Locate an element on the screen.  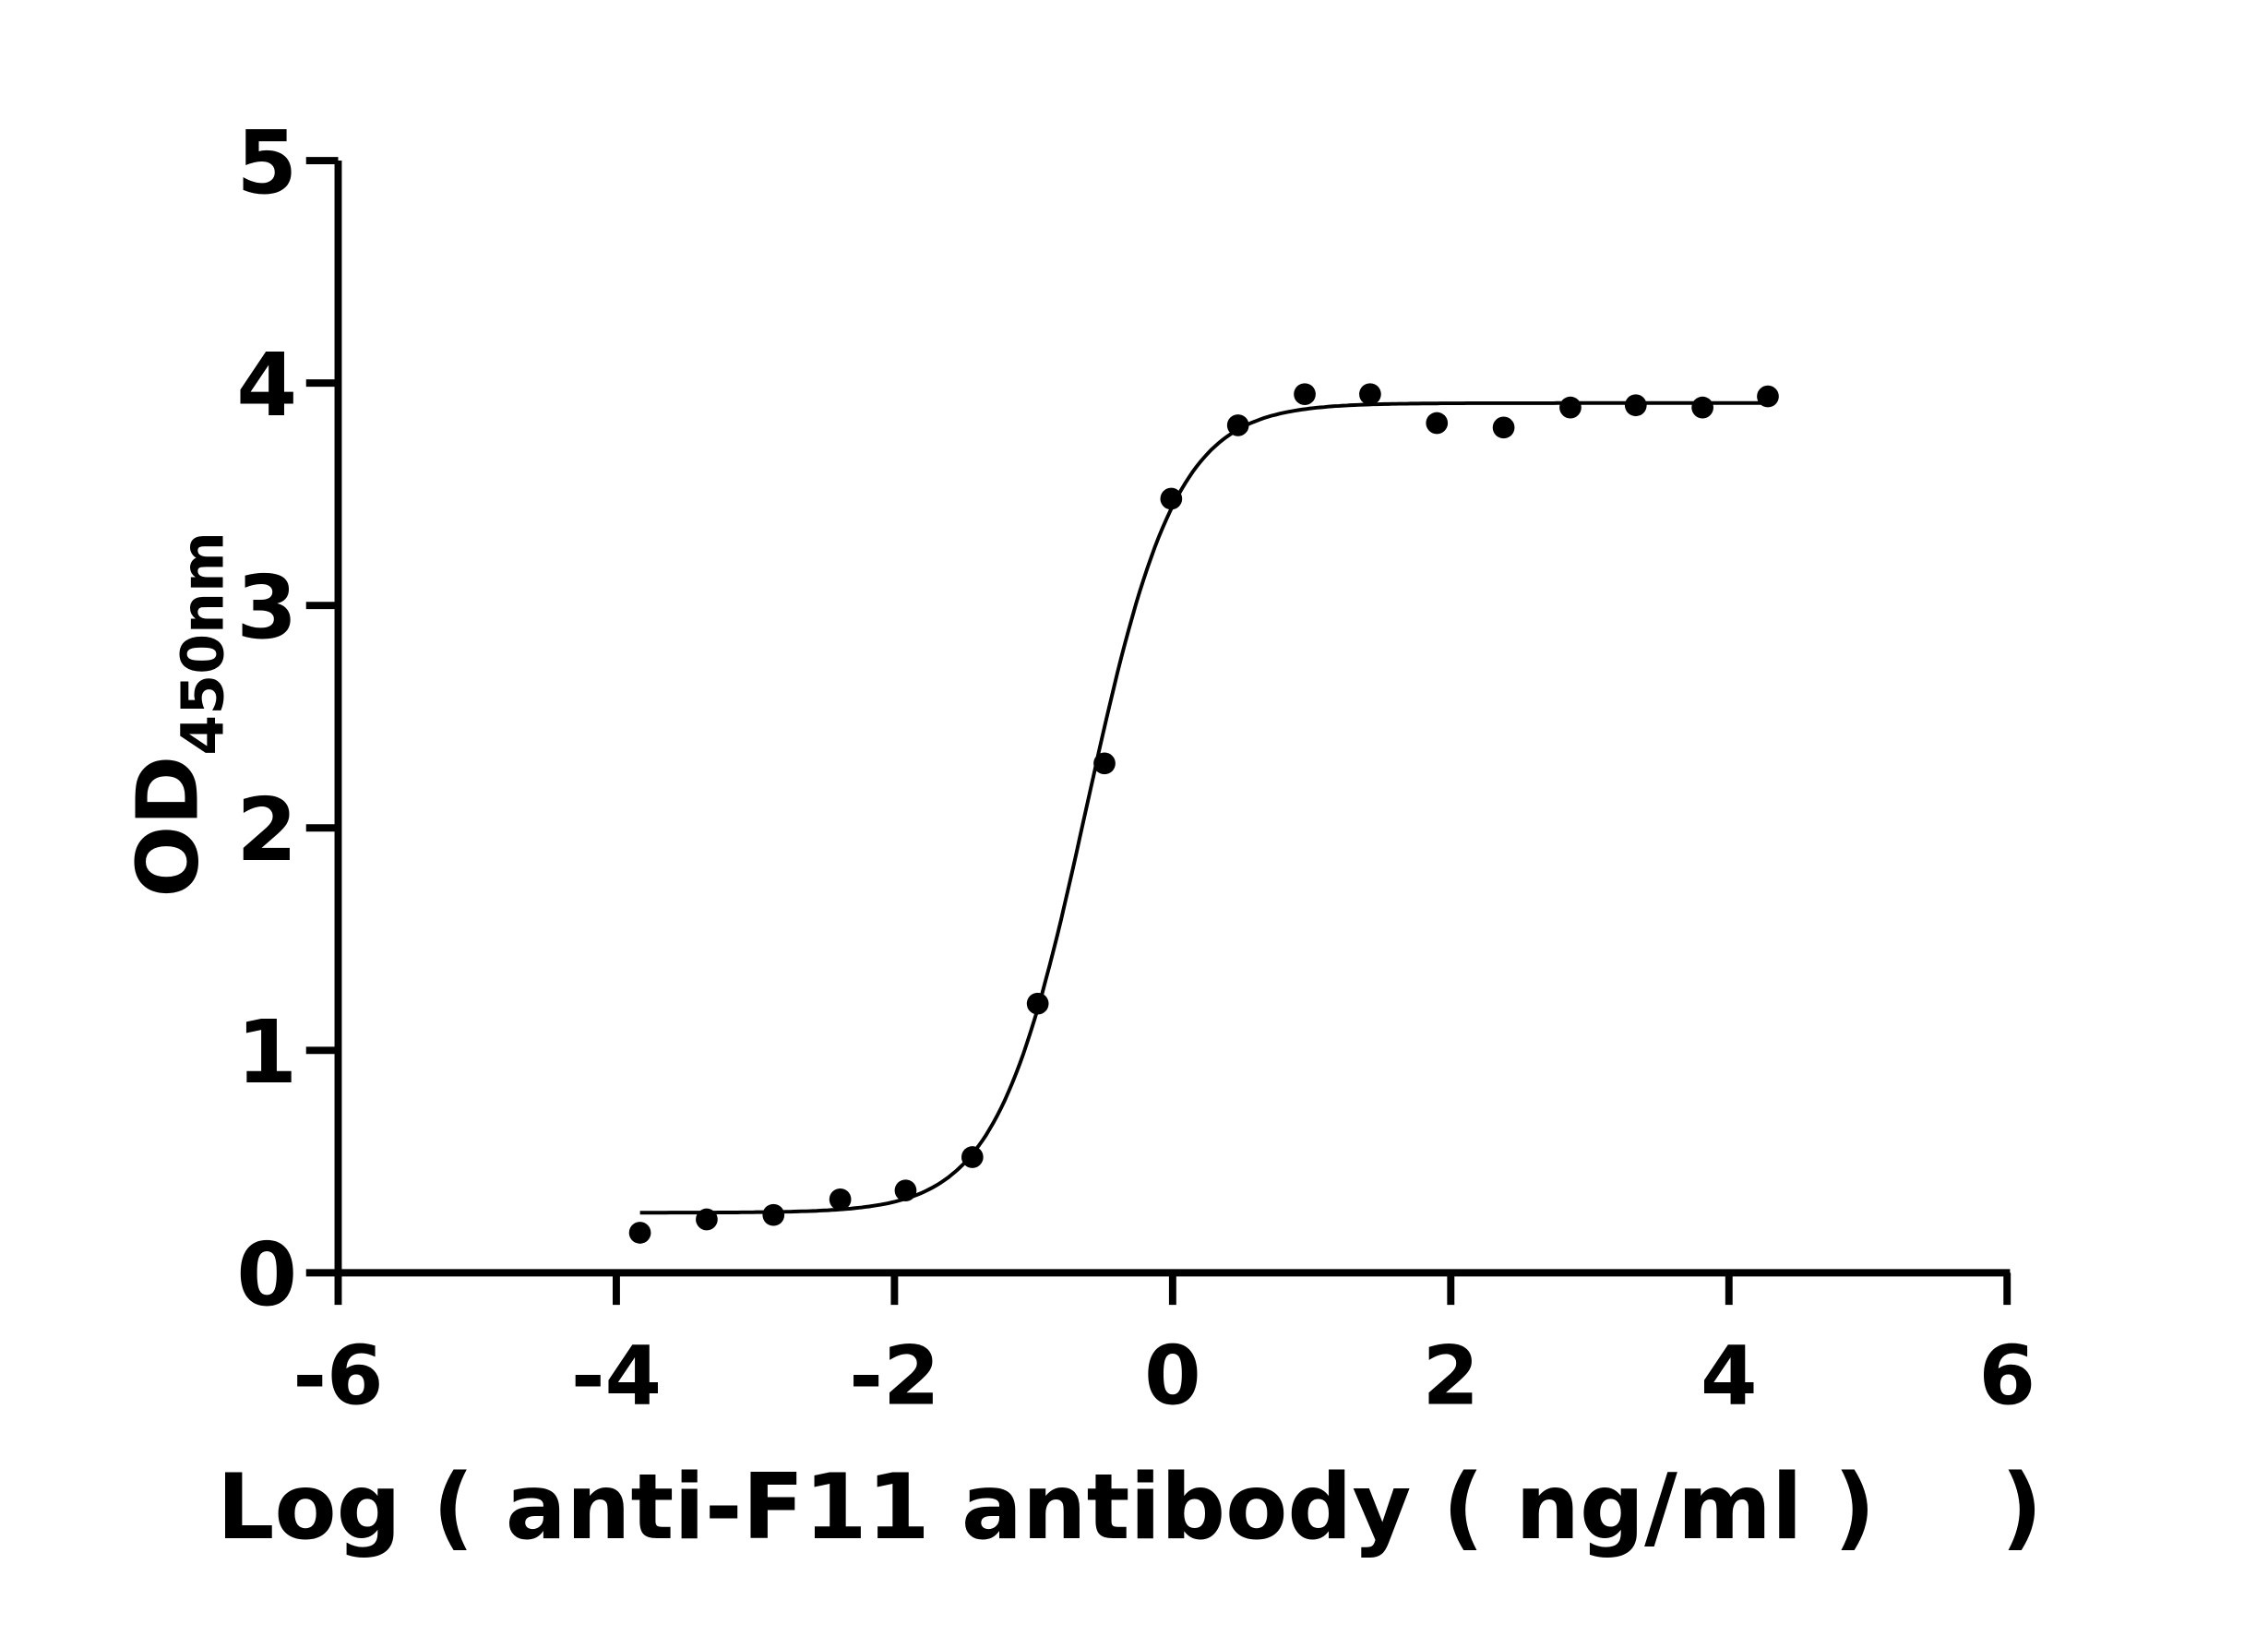
y-tick-label: 0 is located at coordinates (266, 1275).